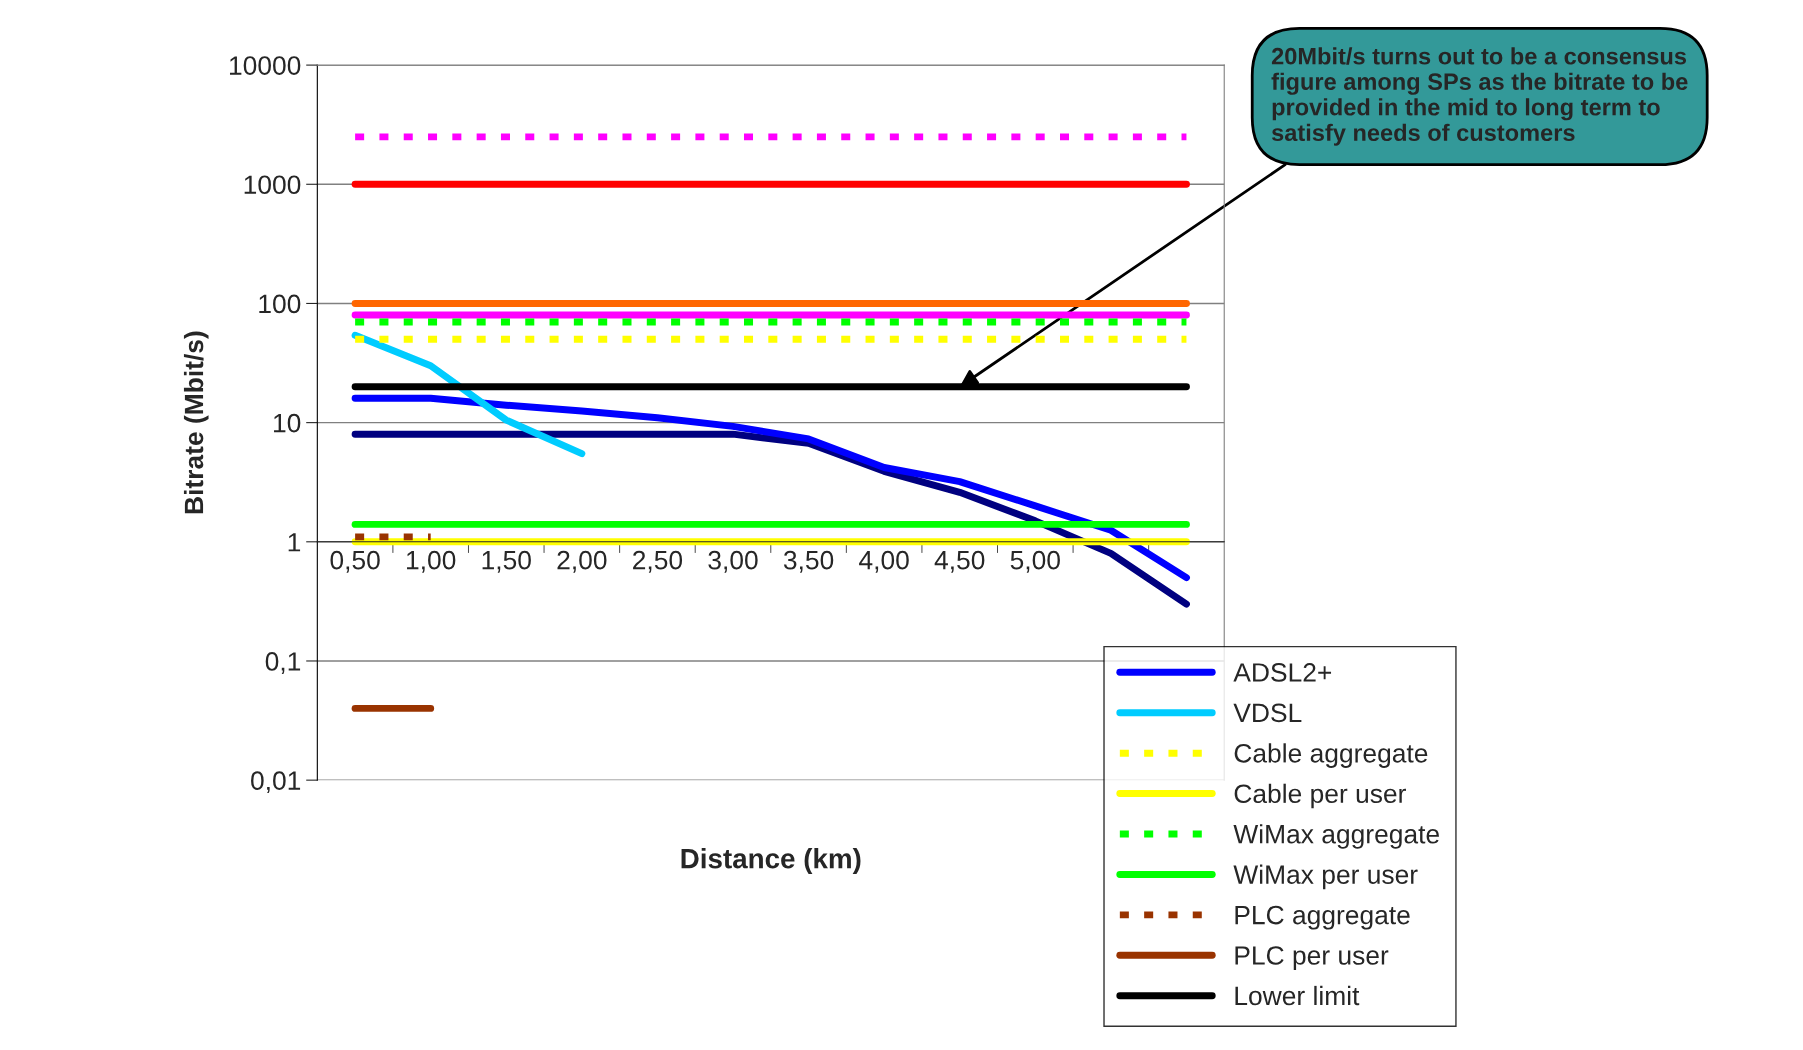 The image size is (1803, 1050). I want to click on y-tick-label: 0,01, so click(276, 782).